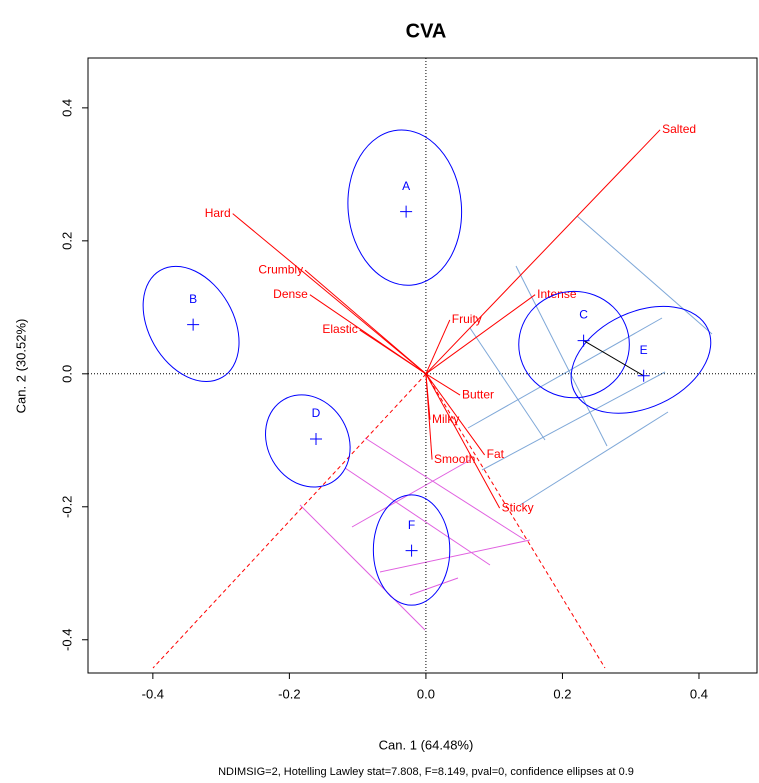 The width and height of the screenshot is (759, 783). Describe the element at coordinates (316, 413) in the screenshot. I see `group-label: D` at that location.